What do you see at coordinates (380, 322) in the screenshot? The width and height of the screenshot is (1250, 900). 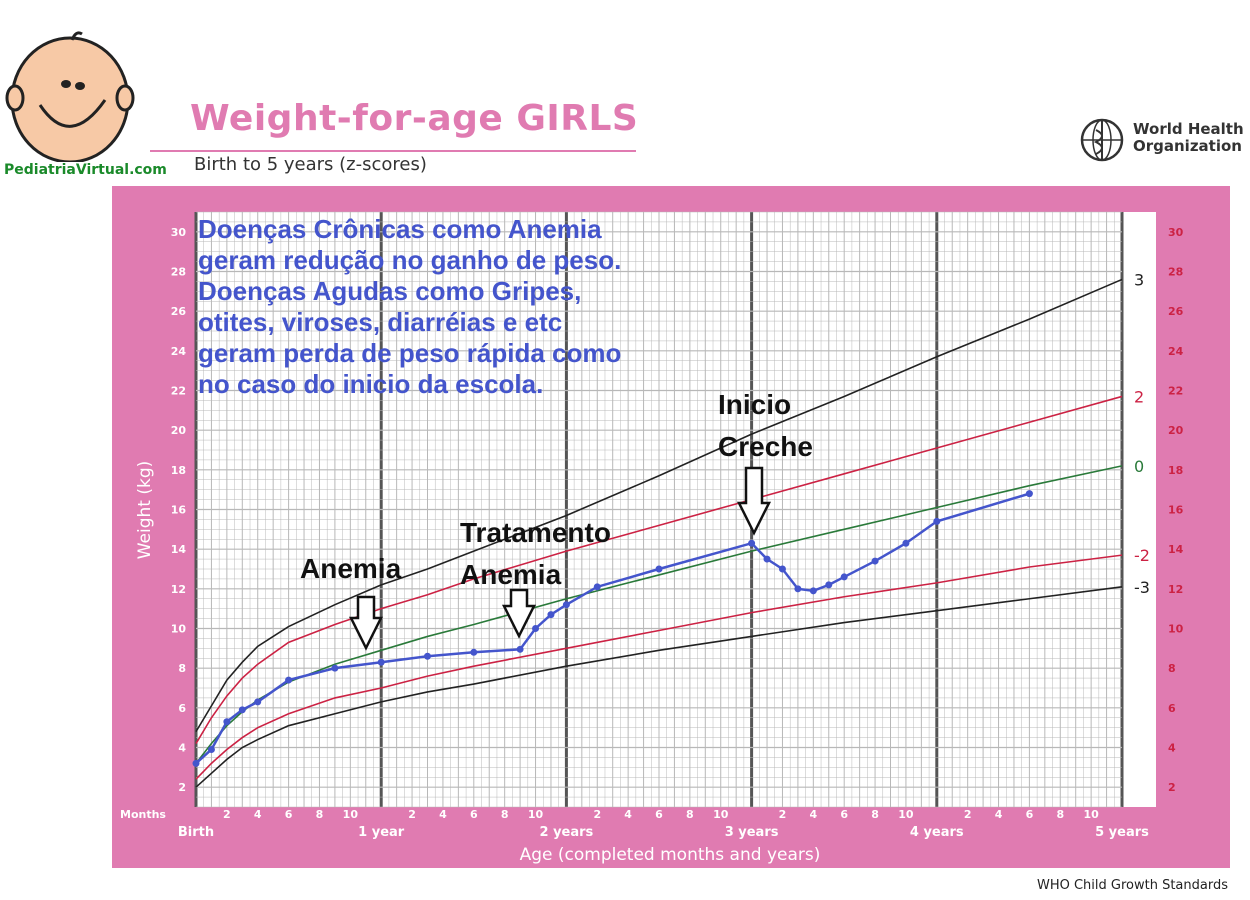 I see `annotation-main-line: otites, viroses, diarréias e etc` at bounding box center [380, 322].